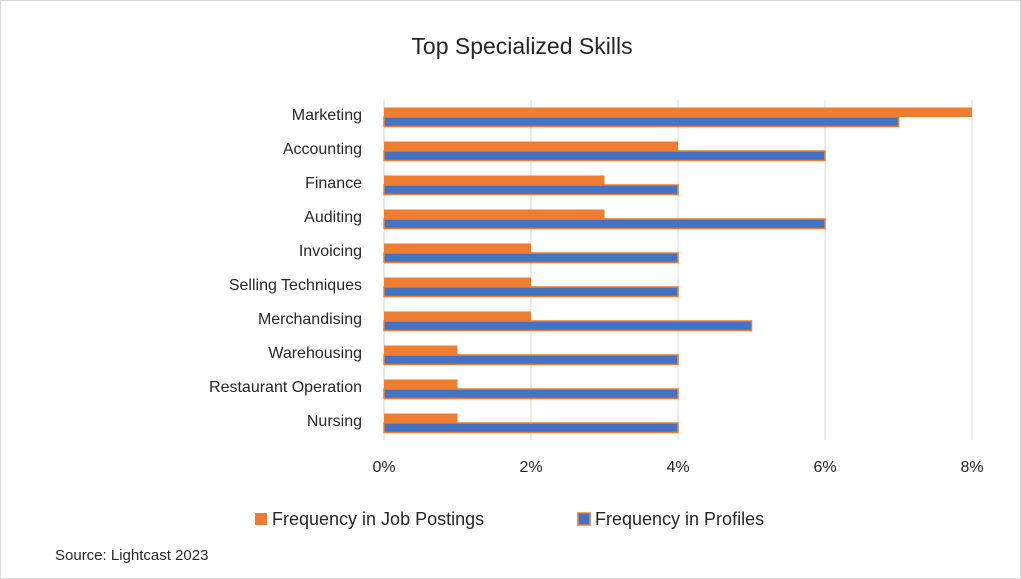 The height and width of the screenshot is (579, 1021). I want to click on x-tick-label: 0%, so click(383, 467).